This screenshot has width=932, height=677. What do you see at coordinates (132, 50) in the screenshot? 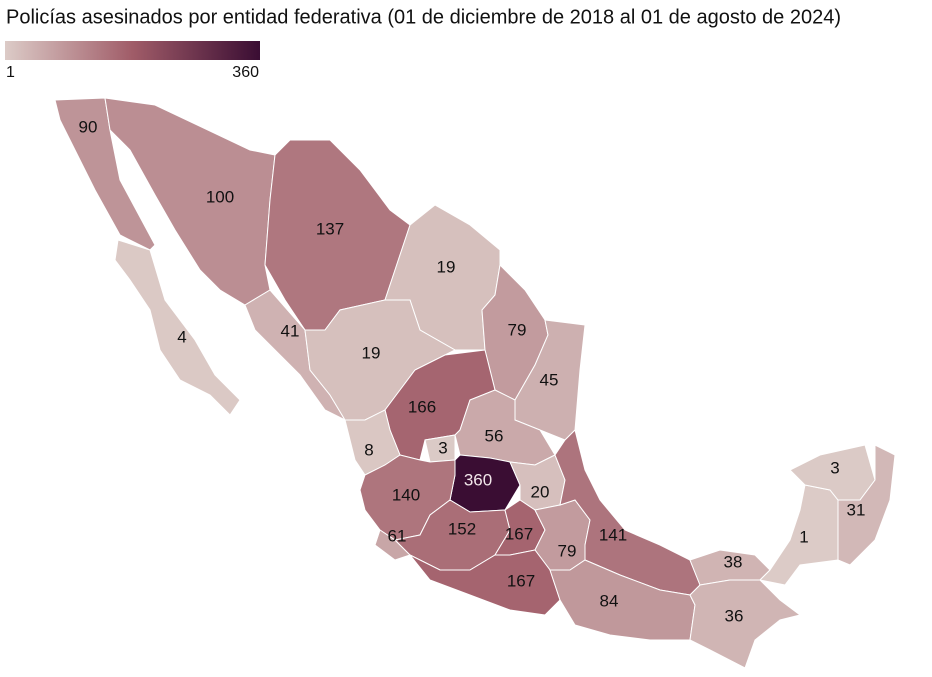
I see `legend-bar` at bounding box center [132, 50].